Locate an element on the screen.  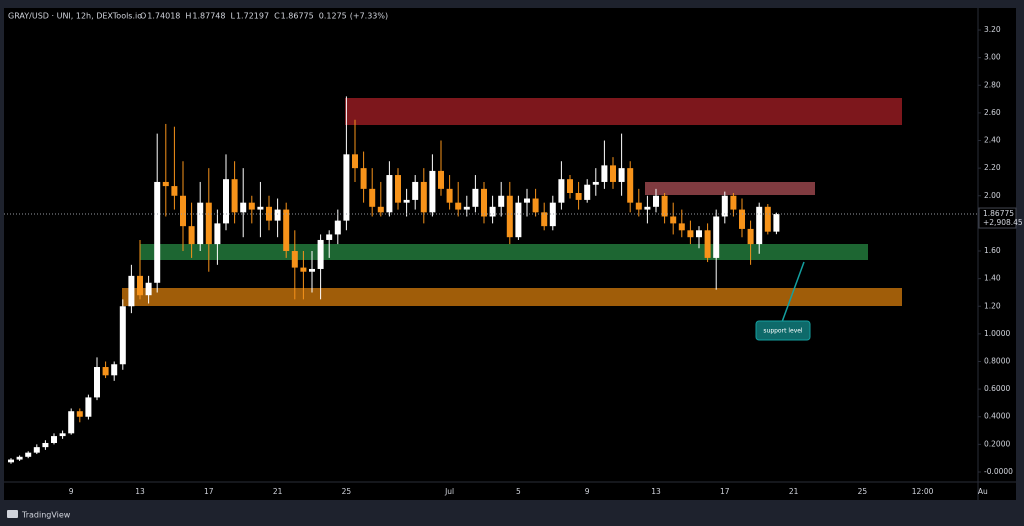
ohlc-key: L is located at coordinates (233, 16).